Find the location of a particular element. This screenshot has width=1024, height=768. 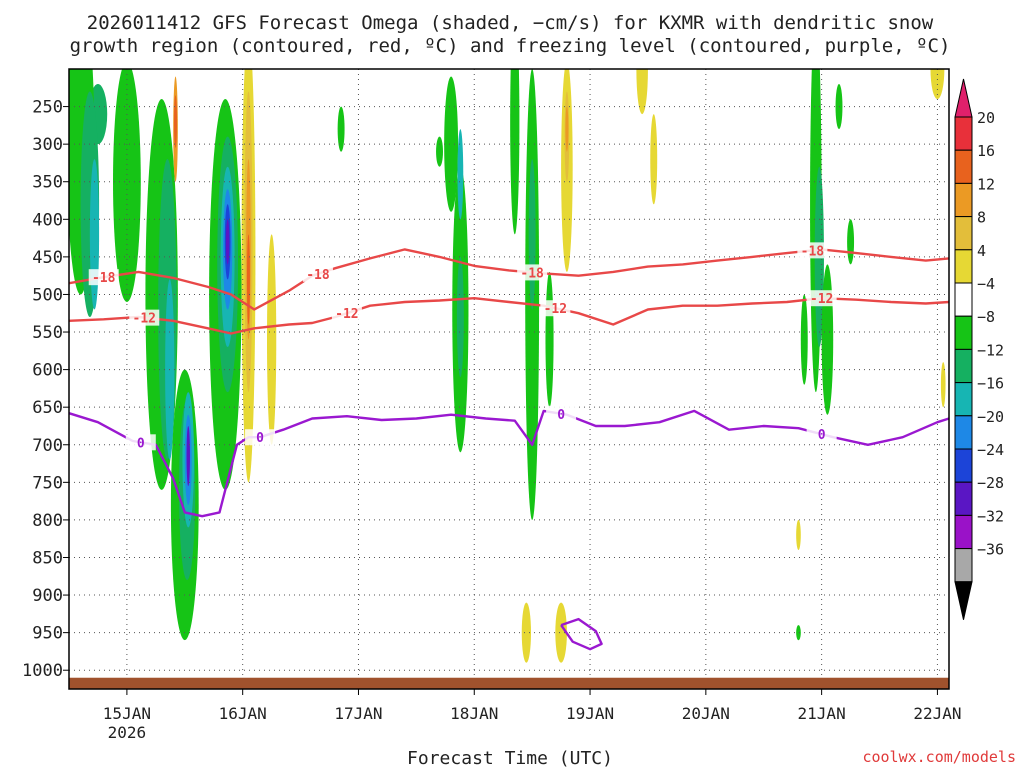

y-tick-label-850: 850 is located at coordinates (47, 558).